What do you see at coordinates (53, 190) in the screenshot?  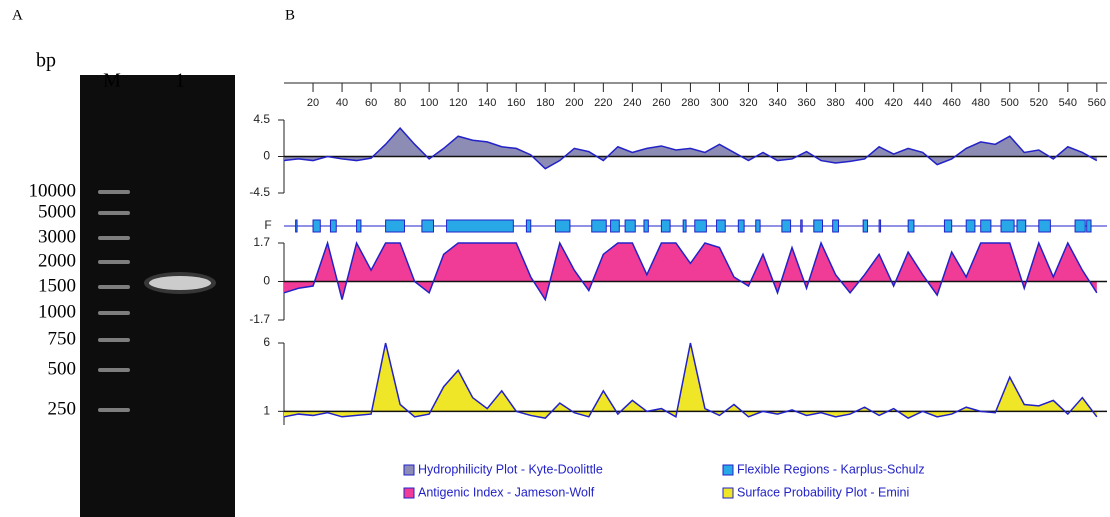 I see `ladder-label: 10000` at bounding box center [53, 190].